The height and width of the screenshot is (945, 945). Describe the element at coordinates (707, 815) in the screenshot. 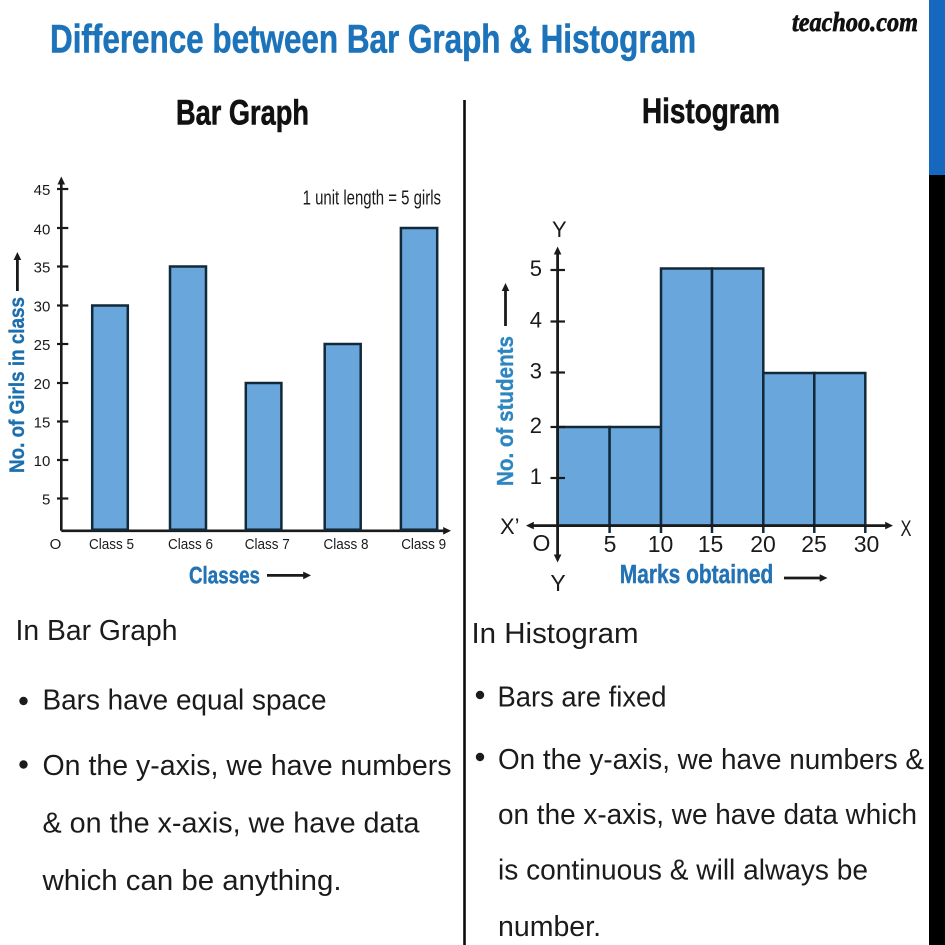

I see `svg-text:on the x-axis, we have data wh: on the x-axis, we have data which` at that location.